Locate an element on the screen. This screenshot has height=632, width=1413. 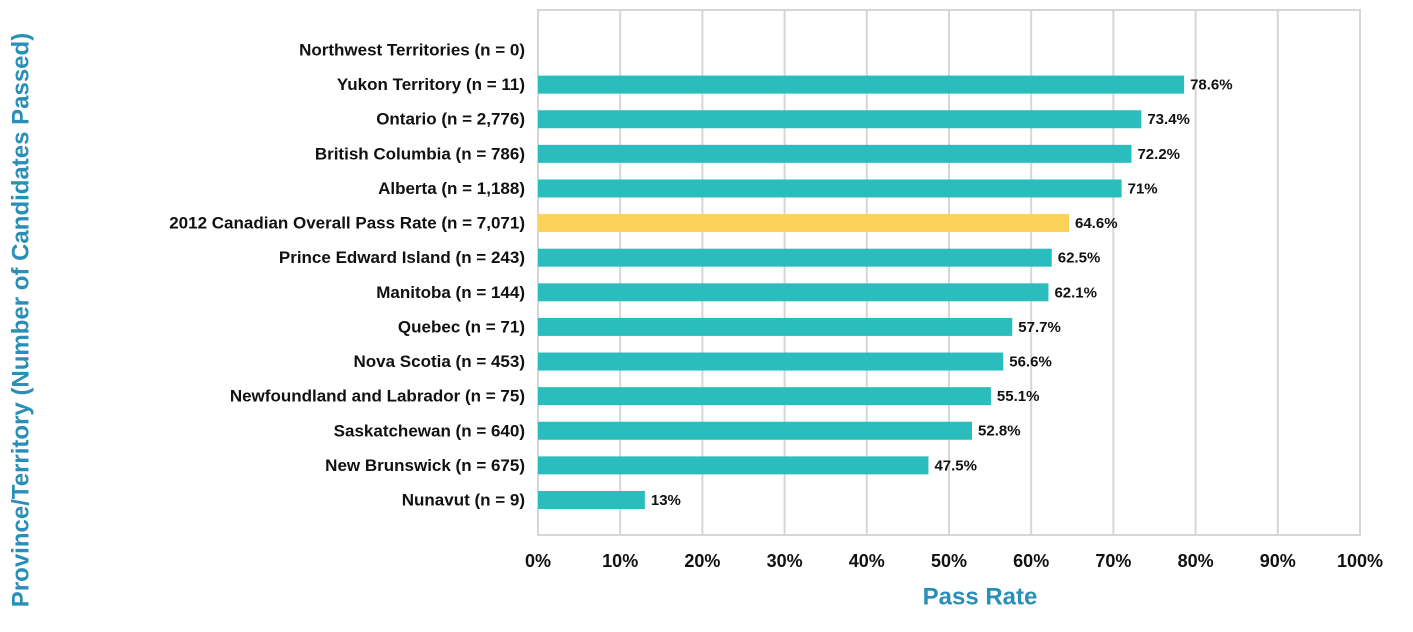
value-label: 62.5% is located at coordinates (1079, 258).